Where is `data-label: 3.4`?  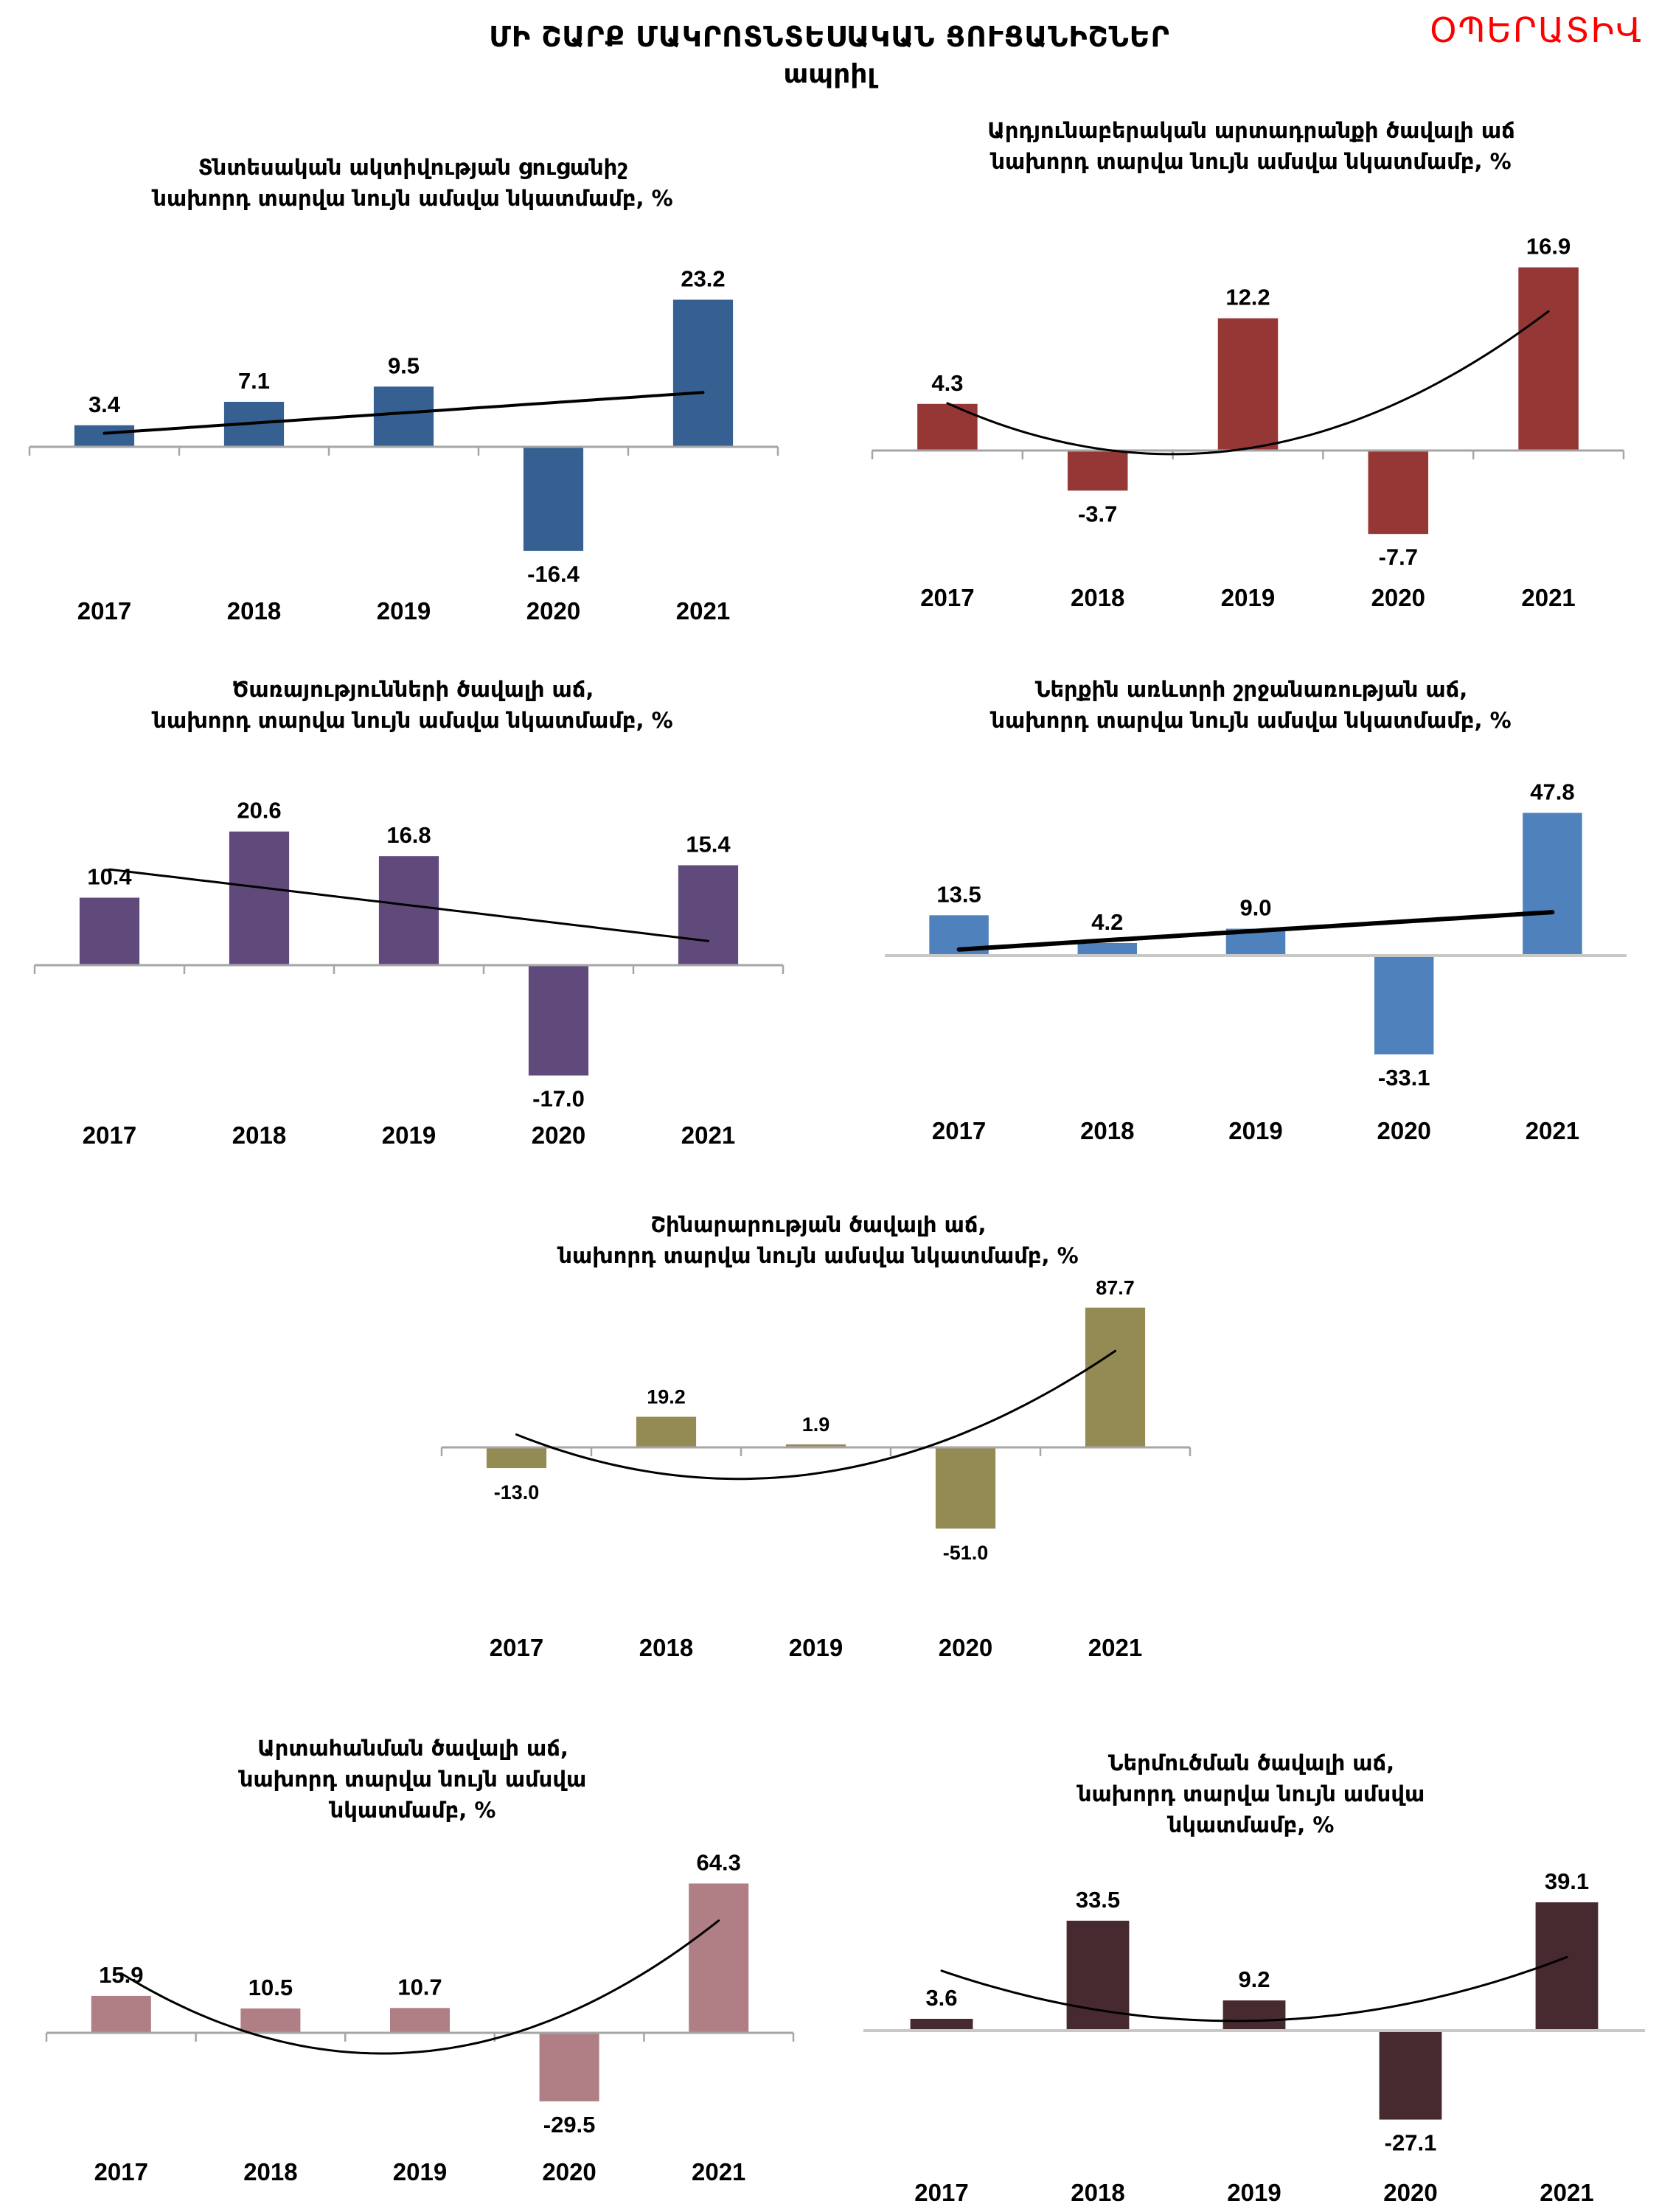
data-label: 3.4 is located at coordinates (104, 404).